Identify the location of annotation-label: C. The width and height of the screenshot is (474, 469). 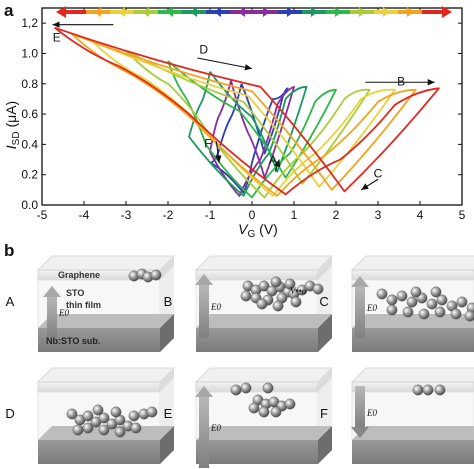
(378, 174).